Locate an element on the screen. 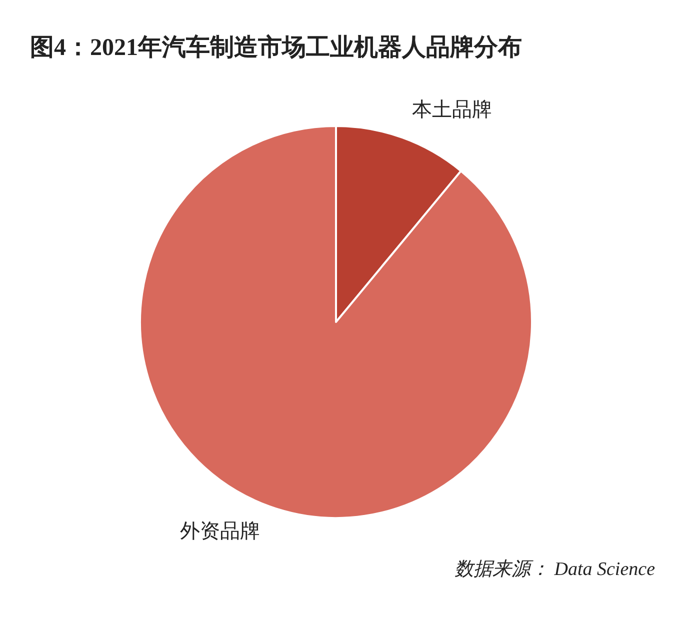 The height and width of the screenshot is (628, 700). title: 图4：2021年汽车制造市场工业机器人品牌分布 is located at coordinates (276, 48).